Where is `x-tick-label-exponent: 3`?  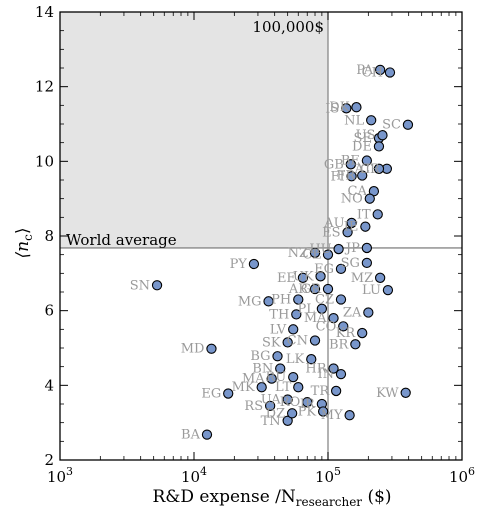 x-tick-label-exponent: 3 is located at coordinates (69, 471).